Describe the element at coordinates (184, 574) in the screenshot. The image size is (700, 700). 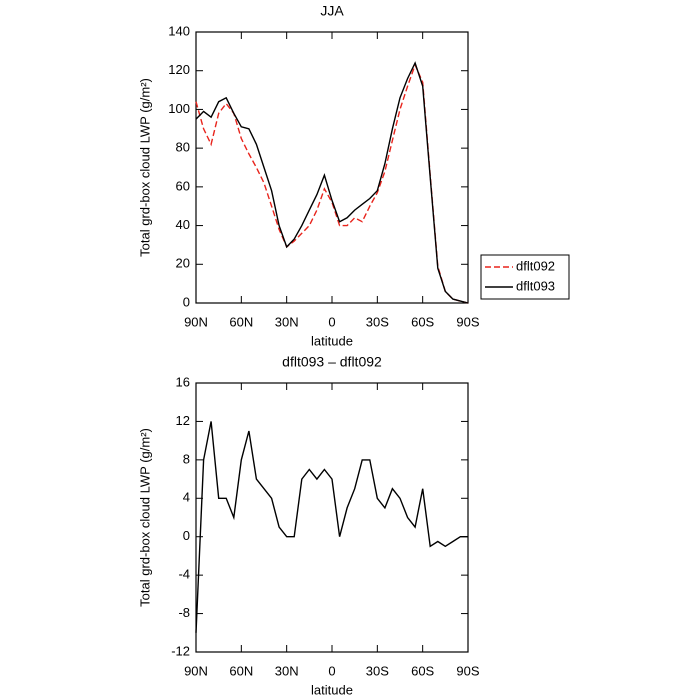
I see `y-tick-label: -4` at that location.